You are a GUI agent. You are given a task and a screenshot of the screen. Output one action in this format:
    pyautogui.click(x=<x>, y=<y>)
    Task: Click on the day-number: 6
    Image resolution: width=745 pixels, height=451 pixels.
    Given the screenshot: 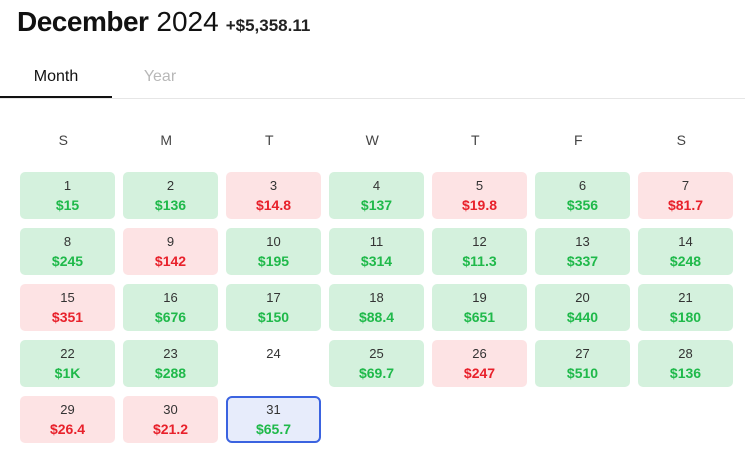 What is the action you would take?
    pyautogui.click(x=582, y=185)
    